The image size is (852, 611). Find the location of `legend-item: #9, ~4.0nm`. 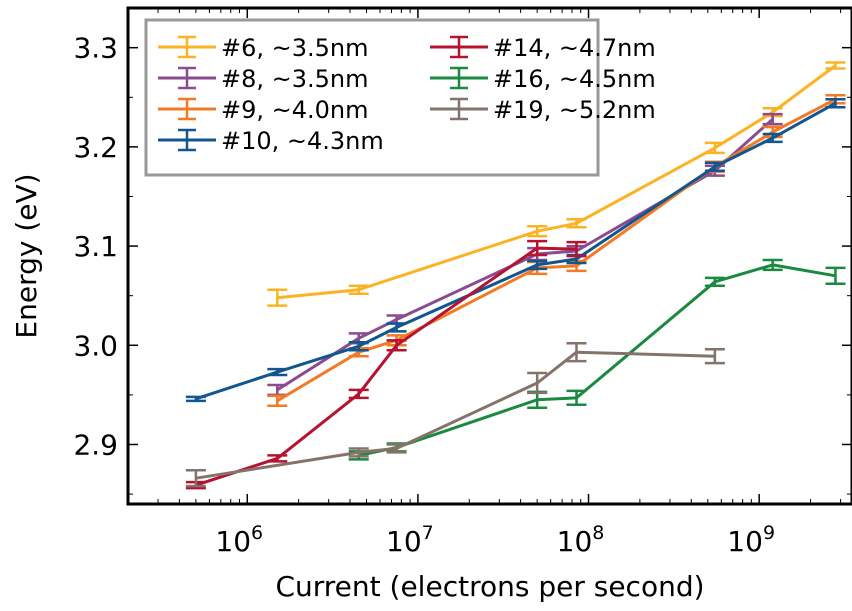

legend-item: #9, ~4.0nm is located at coordinates (263, 110).